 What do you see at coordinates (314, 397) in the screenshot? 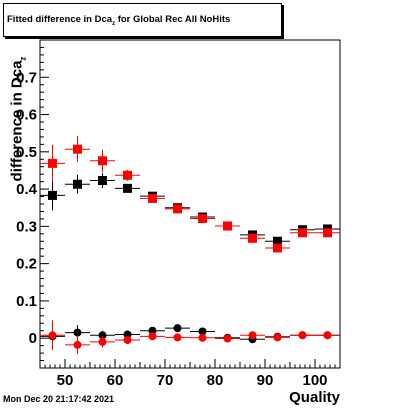
I see `x-axis-label: Quality` at bounding box center [314, 397].